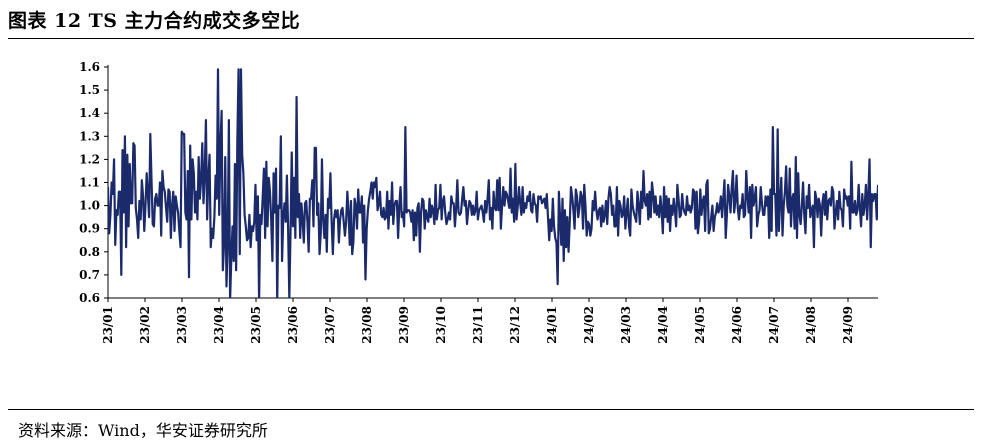 The image size is (989, 445). I want to click on x-tick-label: 24/01, so click(552, 325).